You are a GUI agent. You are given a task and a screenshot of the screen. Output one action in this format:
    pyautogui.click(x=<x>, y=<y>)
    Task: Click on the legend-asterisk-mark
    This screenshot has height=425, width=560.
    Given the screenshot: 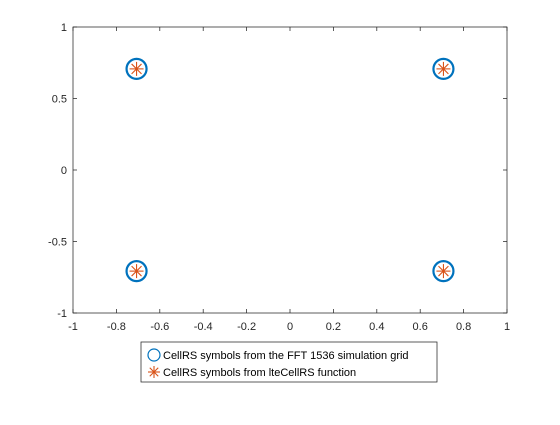 What is the action you would take?
    pyautogui.click(x=154, y=372)
    